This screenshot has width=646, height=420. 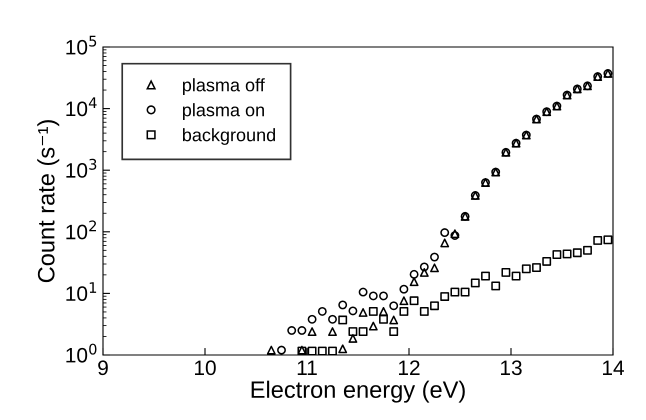 I want to click on y-tick-label: 10$^{1}$, so click(x=81, y=292).